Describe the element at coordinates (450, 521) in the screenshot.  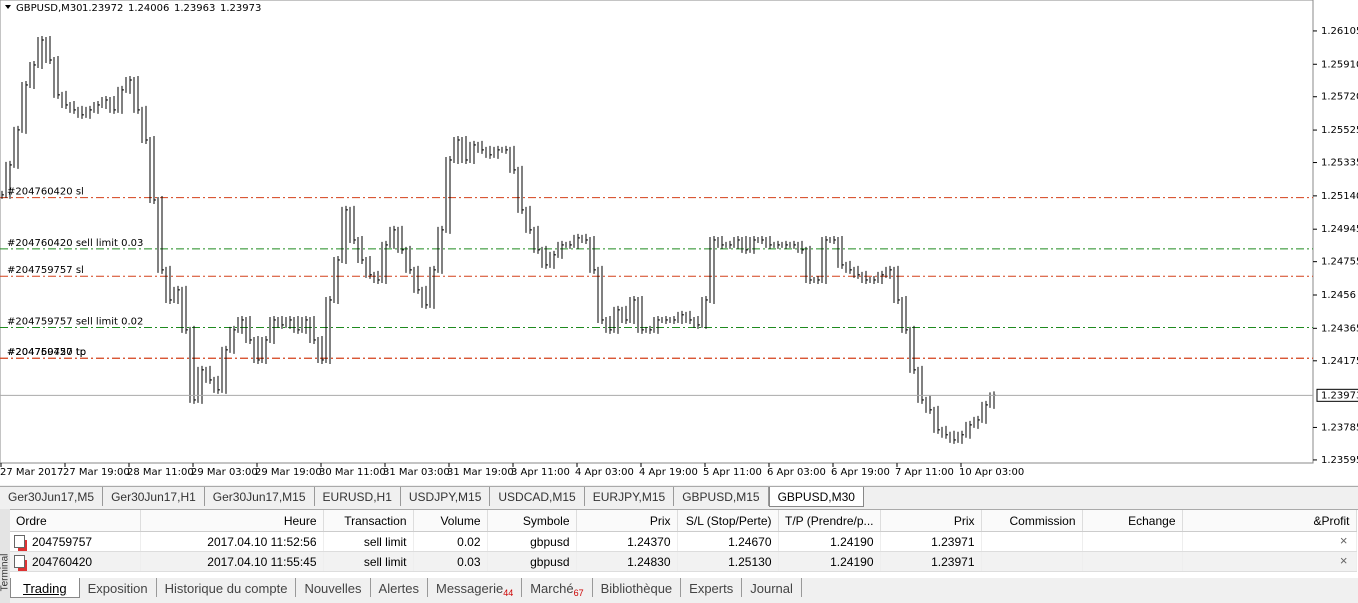
I see `column-header: Volume` at that location.